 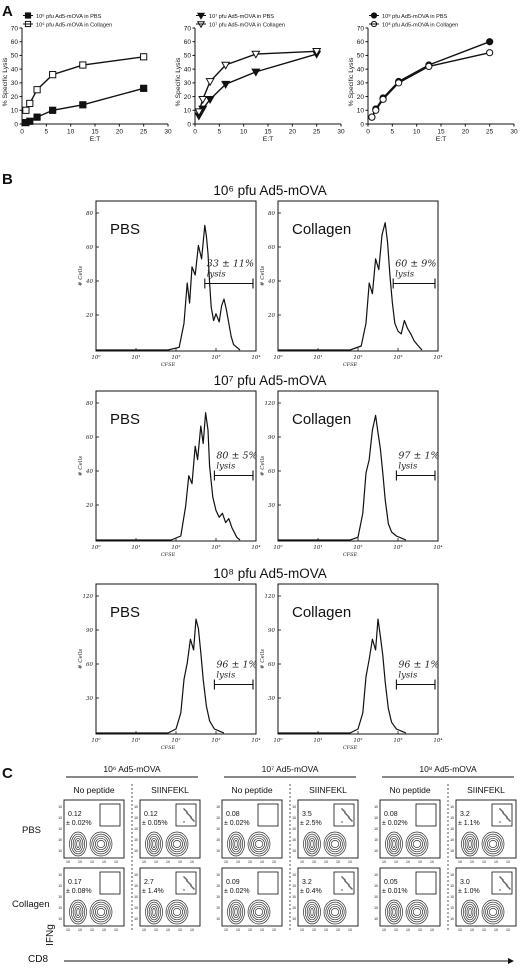 What do you see at coordinates (168, 132) in the screenshot?
I see `x-tick-label: 30` at bounding box center [168, 132].